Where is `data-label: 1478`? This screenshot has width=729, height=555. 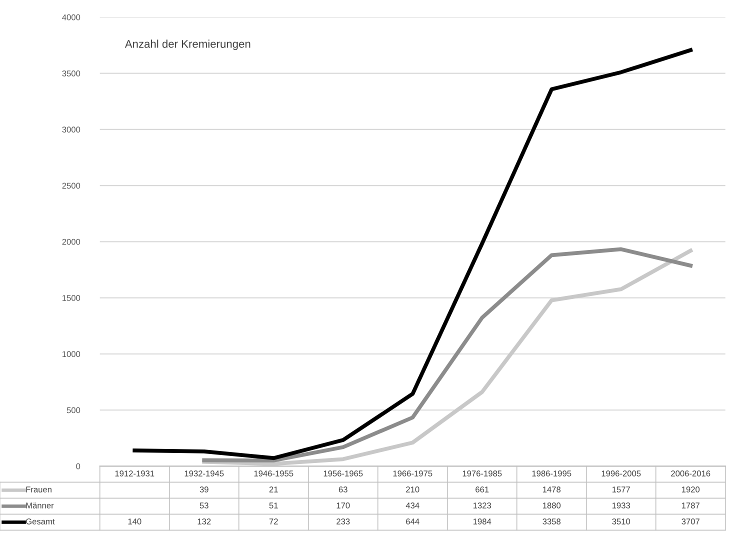 data-label: 1478 is located at coordinates (551, 489).